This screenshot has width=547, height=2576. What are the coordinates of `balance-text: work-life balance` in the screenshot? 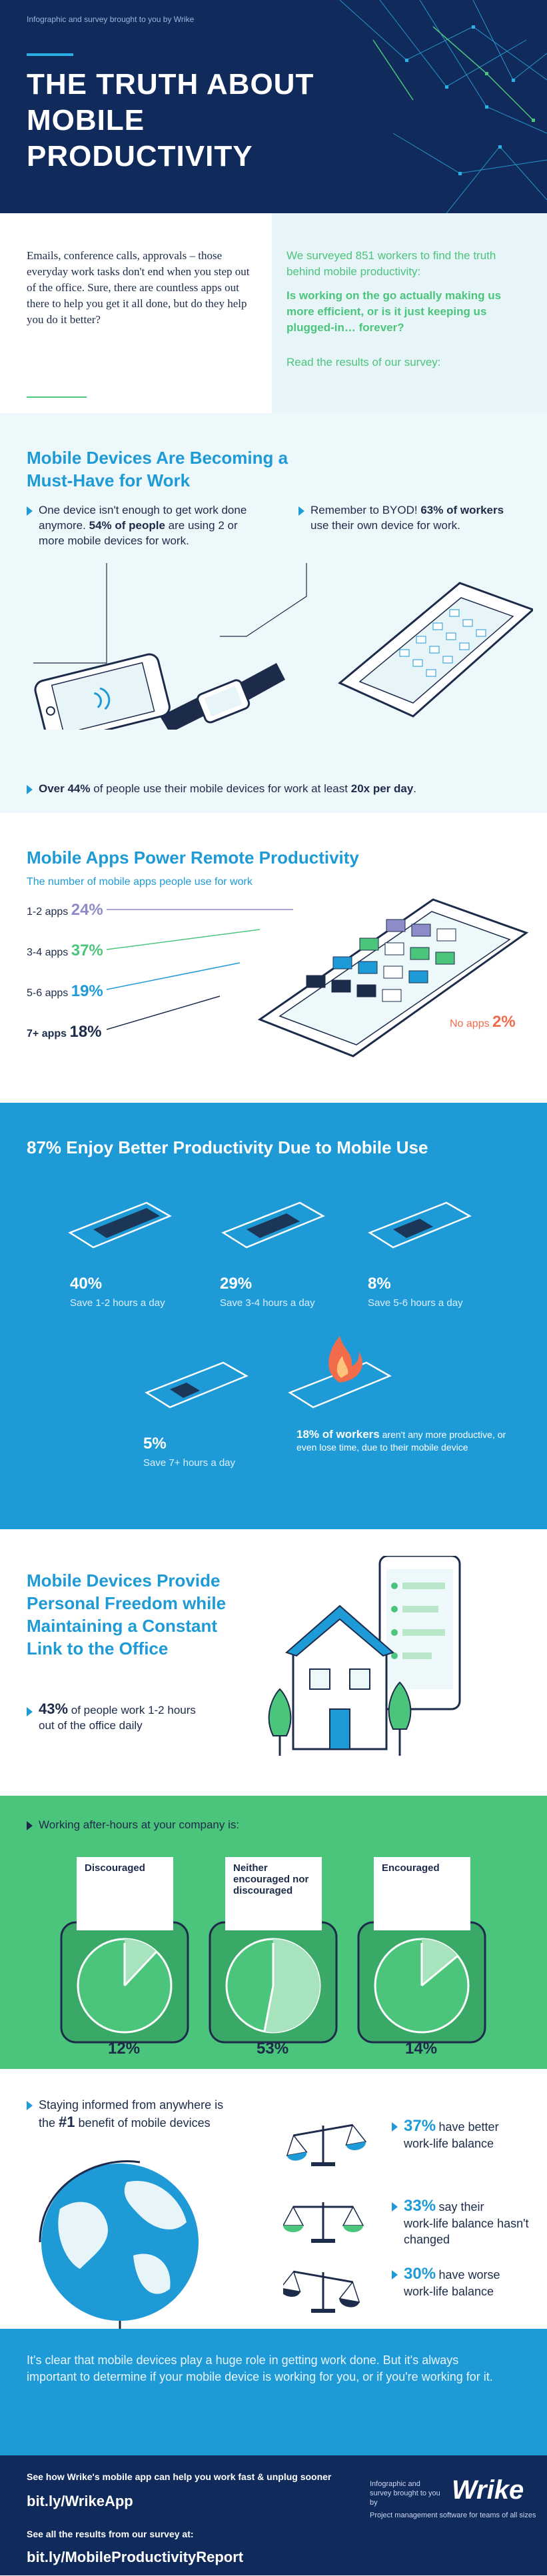 It's located at (449, 2291).